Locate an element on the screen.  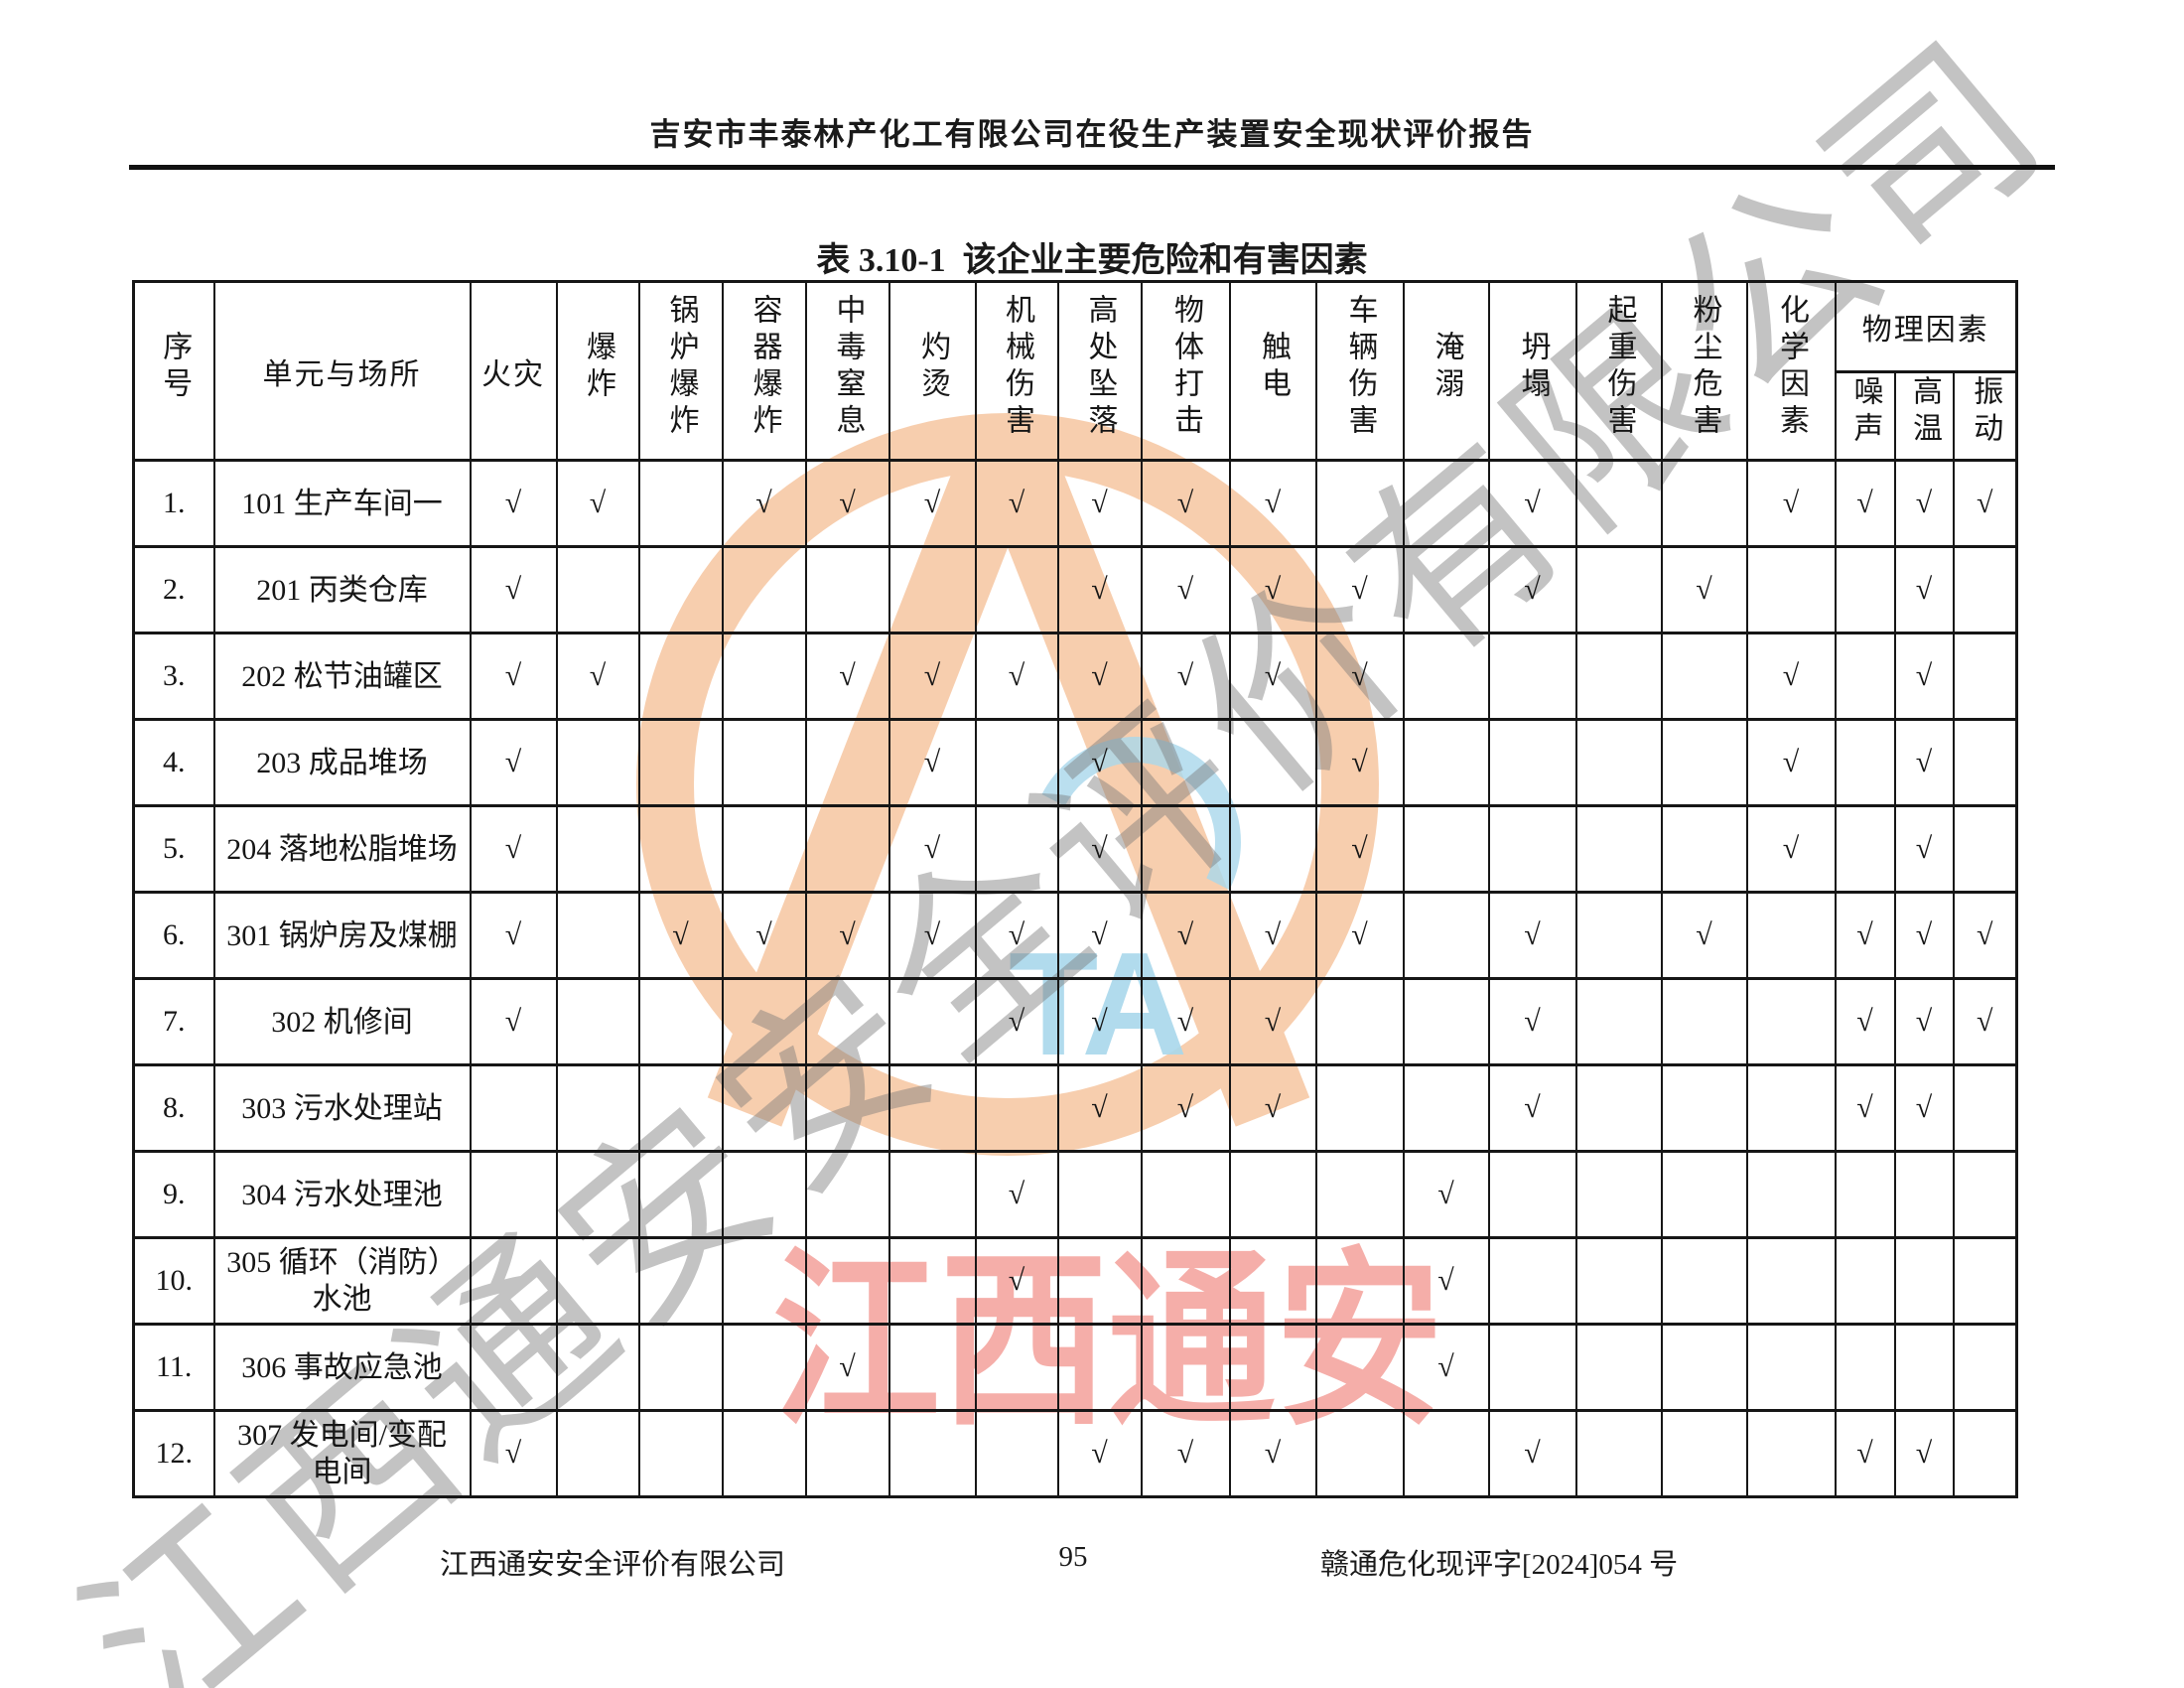
column-header-label: 物理因素 is located at coordinates (1925, 330).